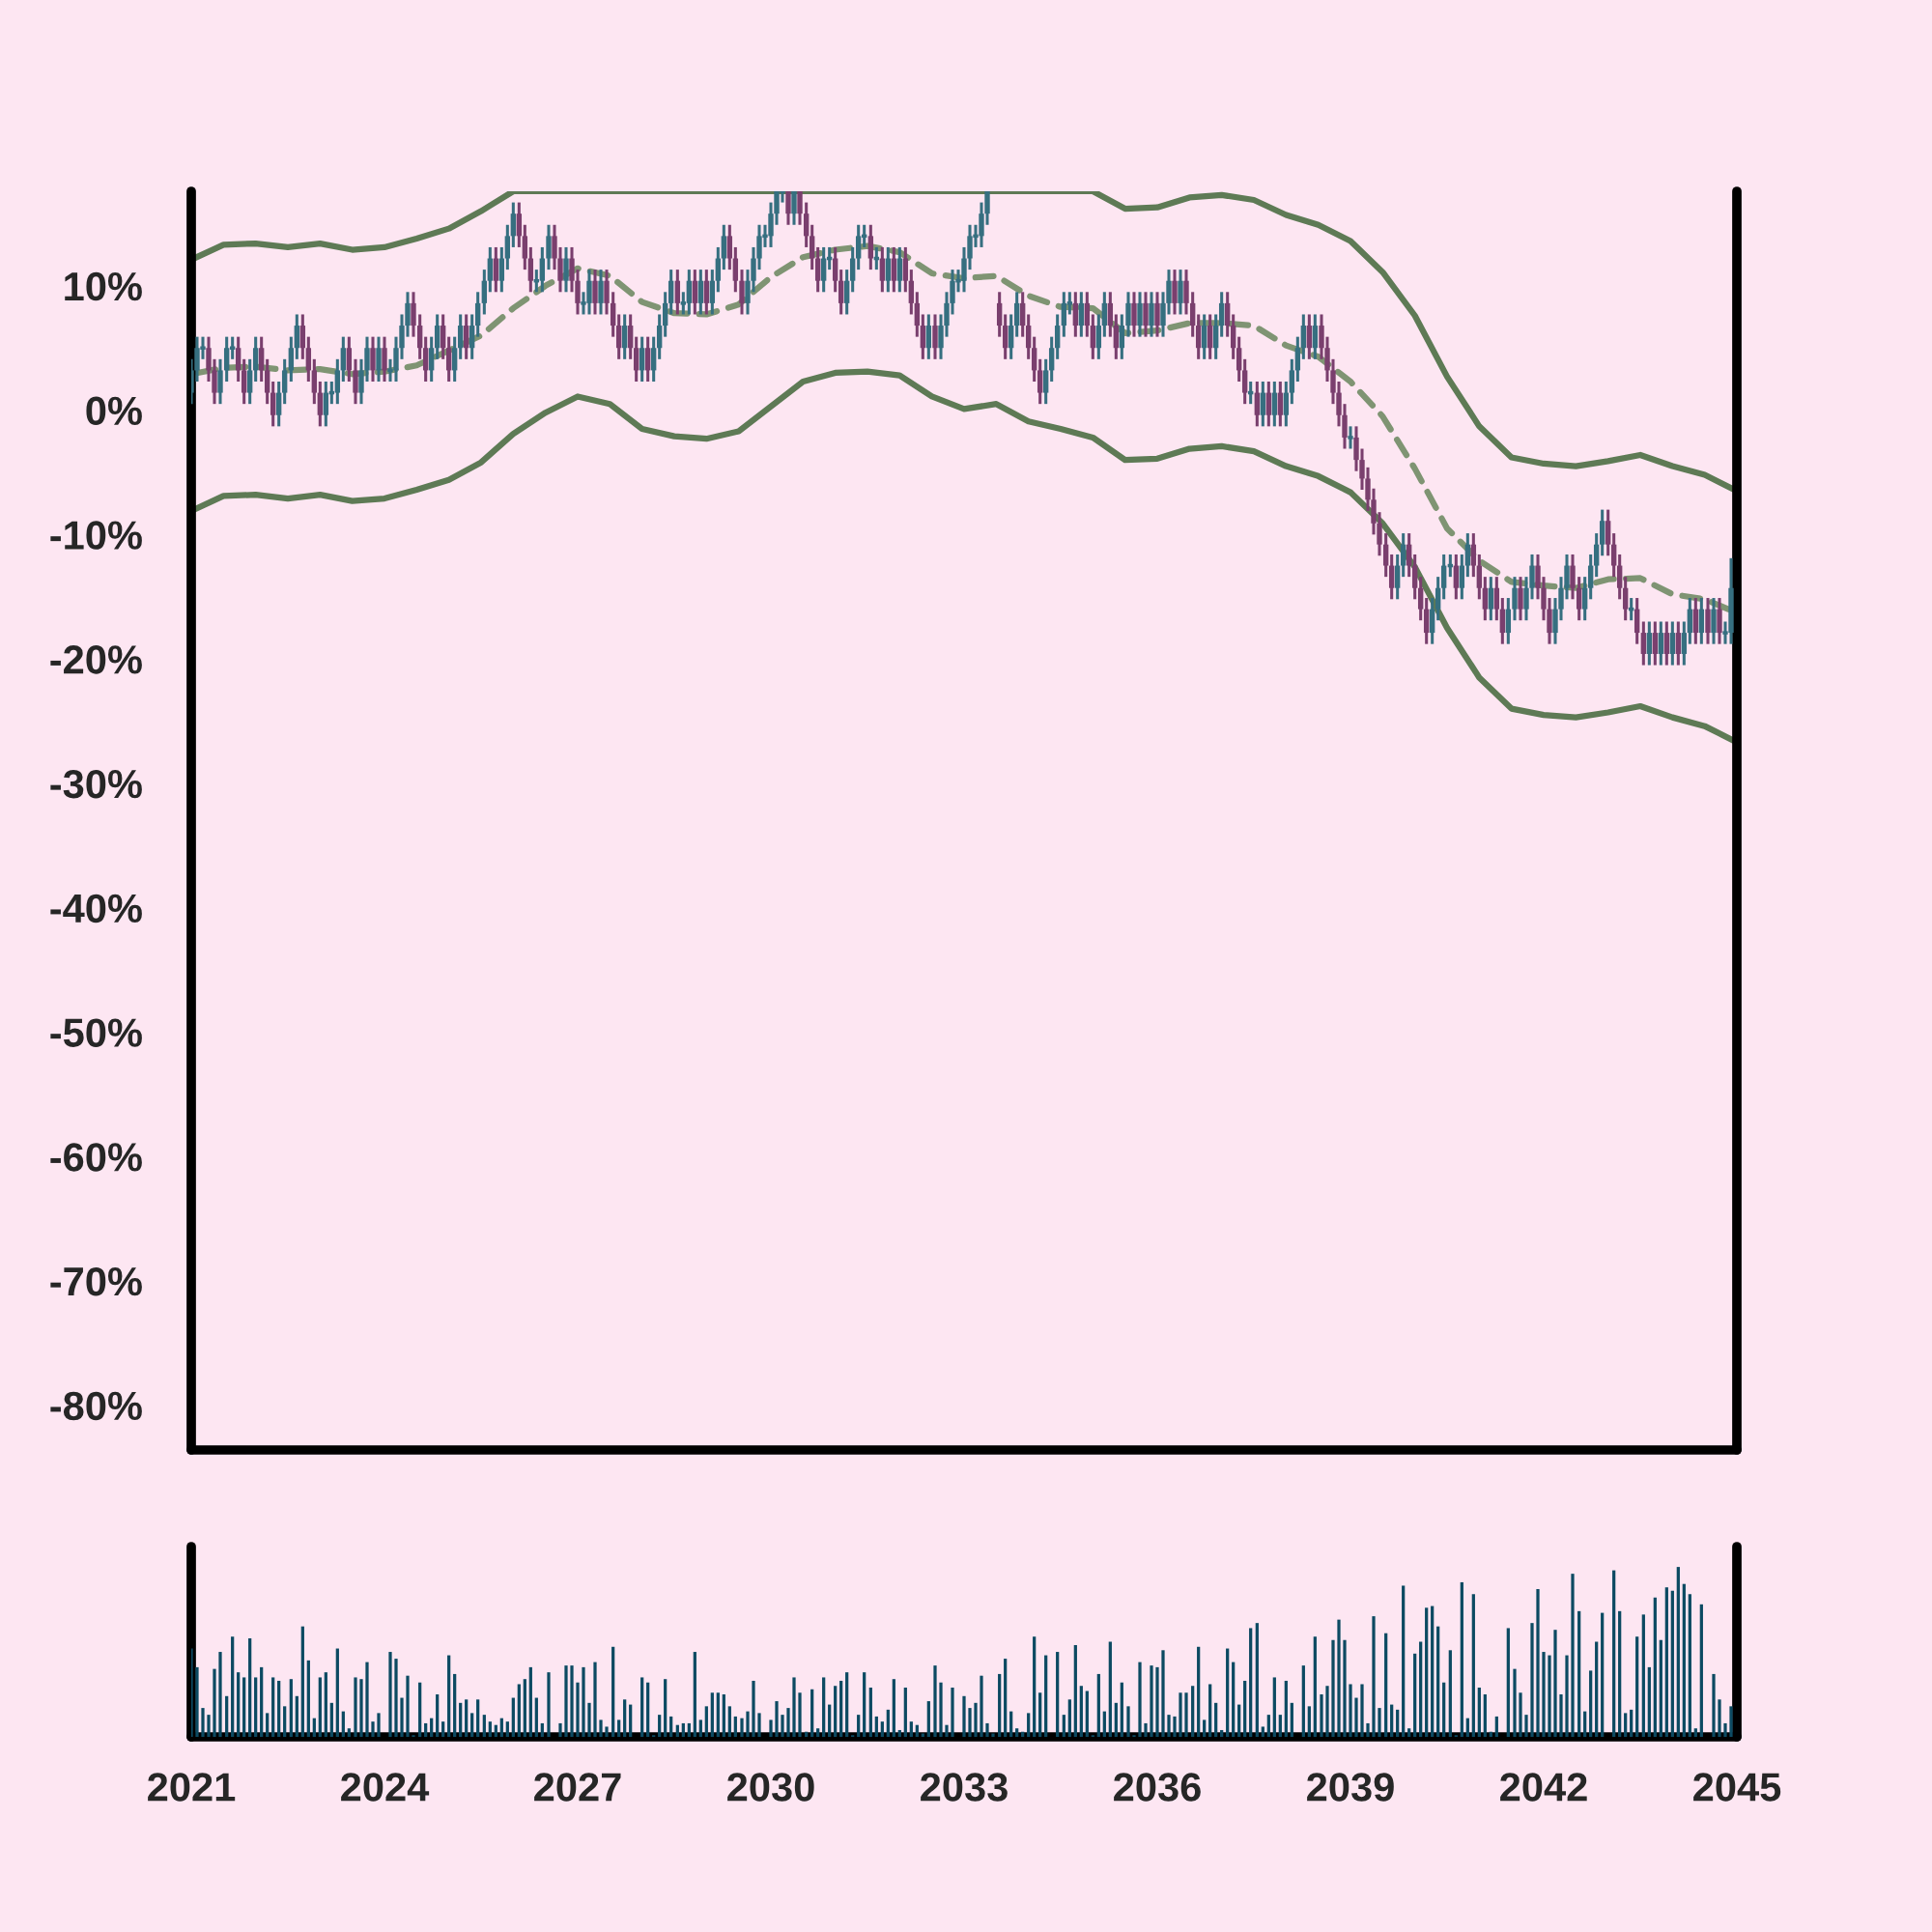 The image size is (1932, 1932). Describe the element at coordinates (96, 1406) in the screenshot. I see `y-tick-label: -80%` at that location.